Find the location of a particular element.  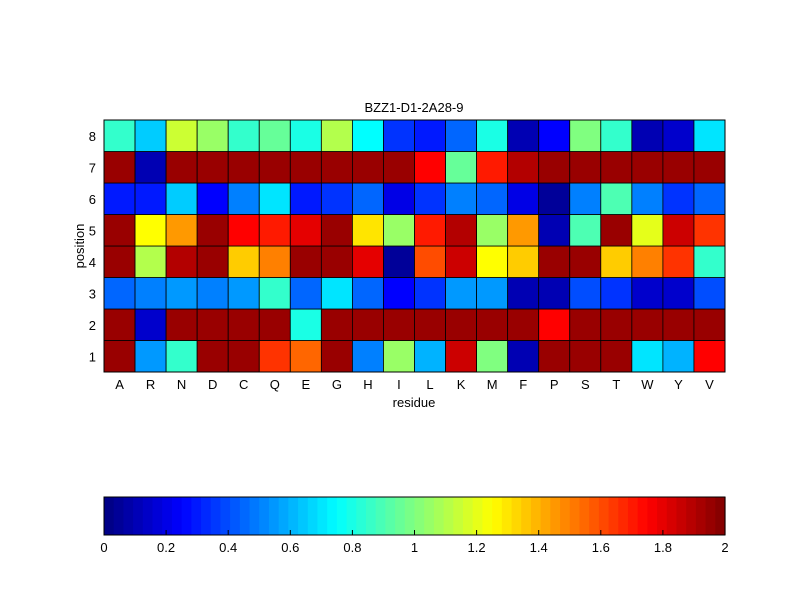

heatmap-cell-3-Y is located at coordinates (678, 293).